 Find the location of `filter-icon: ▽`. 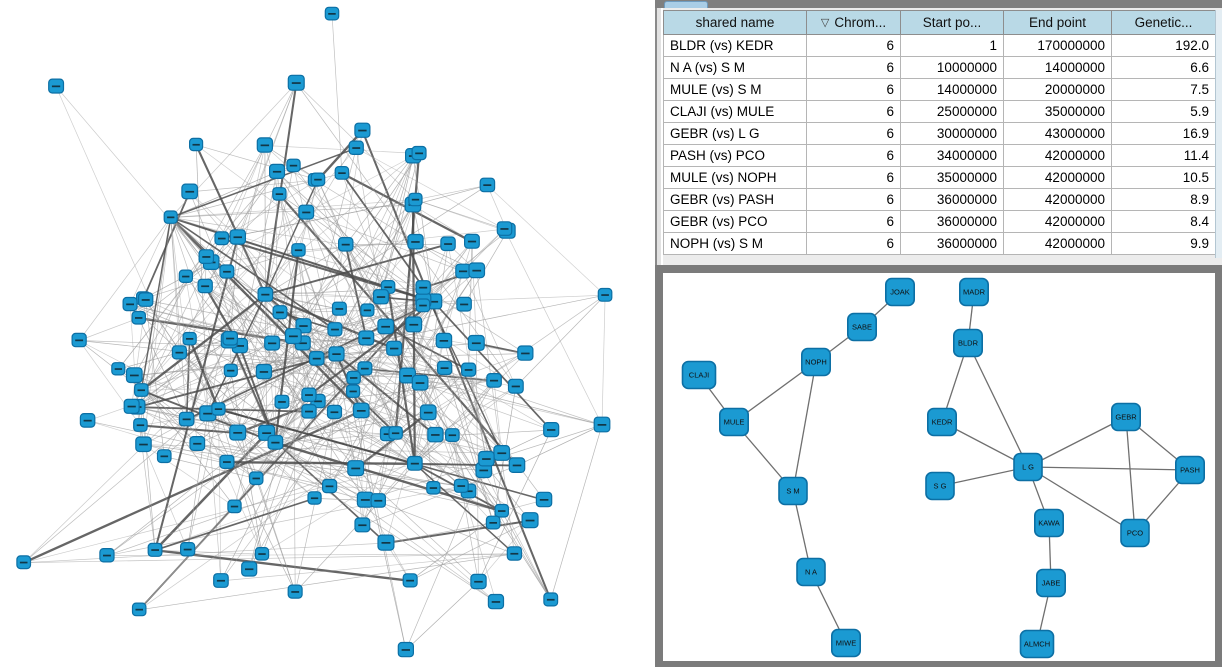

filter-icon: ▽ is located at coordinates (825, 23).